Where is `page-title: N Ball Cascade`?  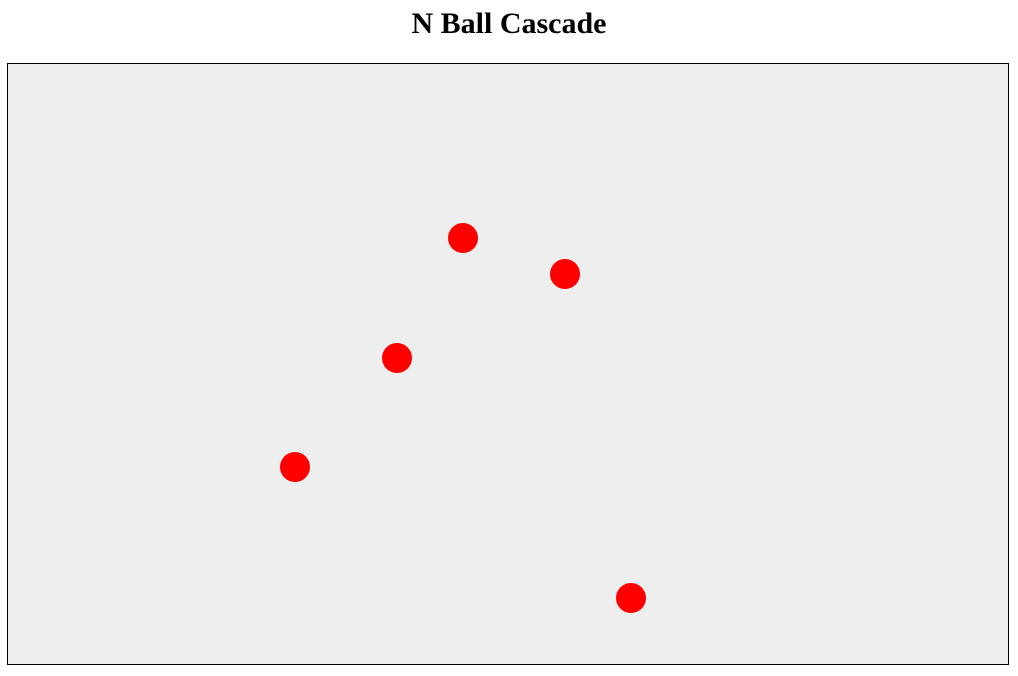 page-title: N Ball Cascade is located at coordinates (509, 23).